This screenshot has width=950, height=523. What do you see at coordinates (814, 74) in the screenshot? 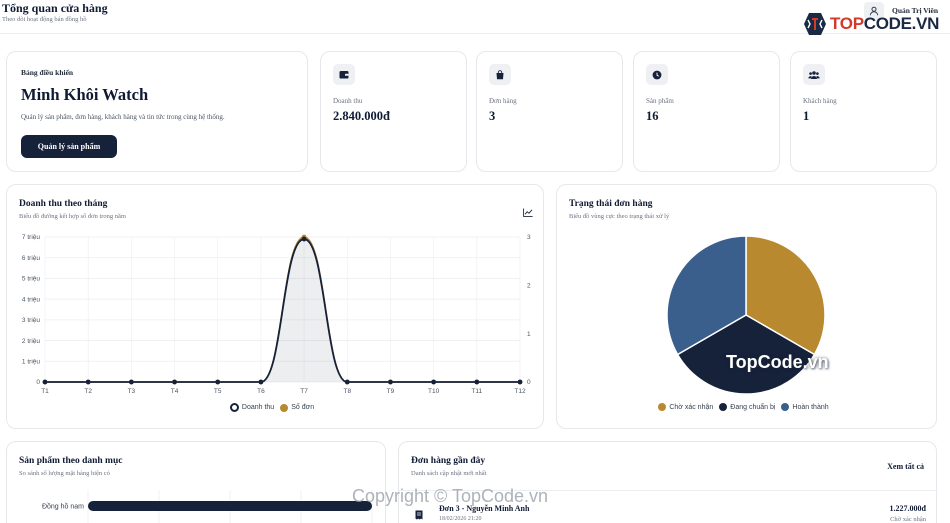
I see `users-icon` at bounding box center [814, 74].